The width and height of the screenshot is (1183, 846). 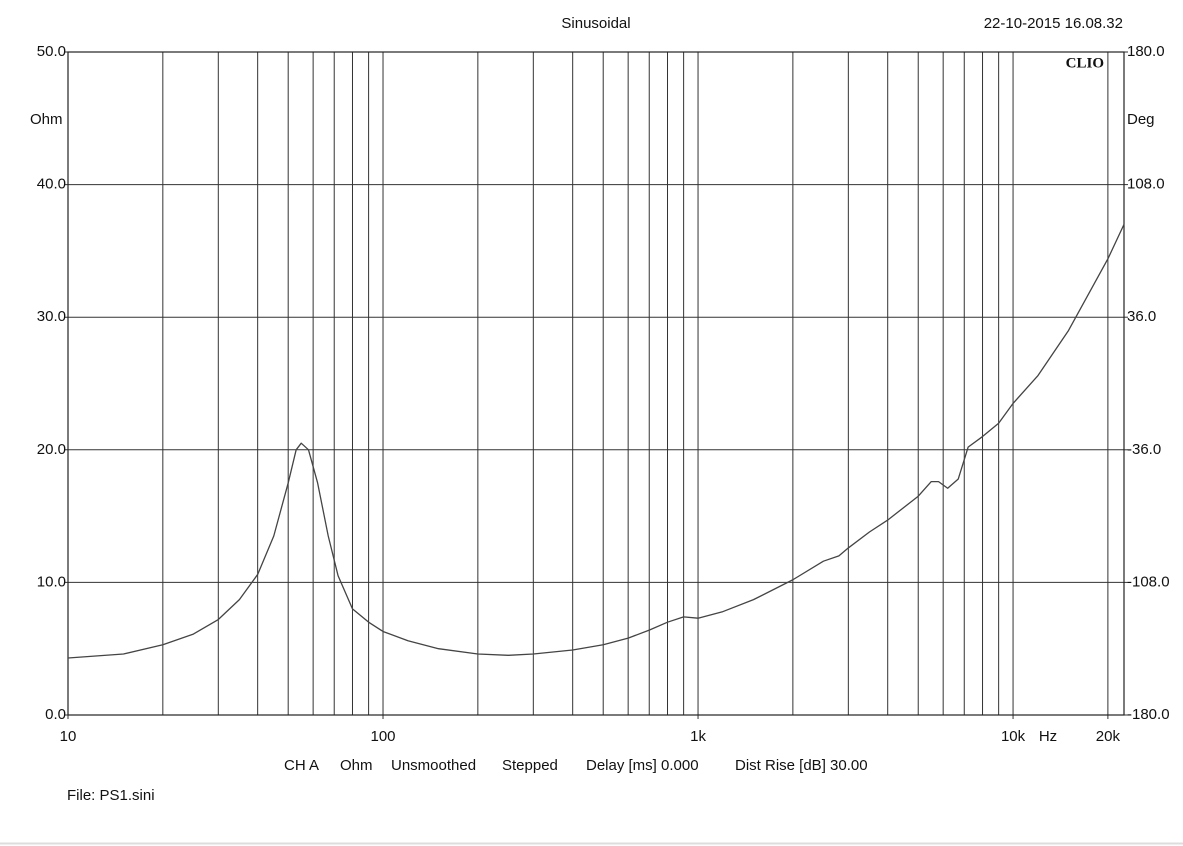 What do you see at coordinates (68, 736) in the screenshot?
I see `x-tick-label: 10` at bounding box center [68, 736].